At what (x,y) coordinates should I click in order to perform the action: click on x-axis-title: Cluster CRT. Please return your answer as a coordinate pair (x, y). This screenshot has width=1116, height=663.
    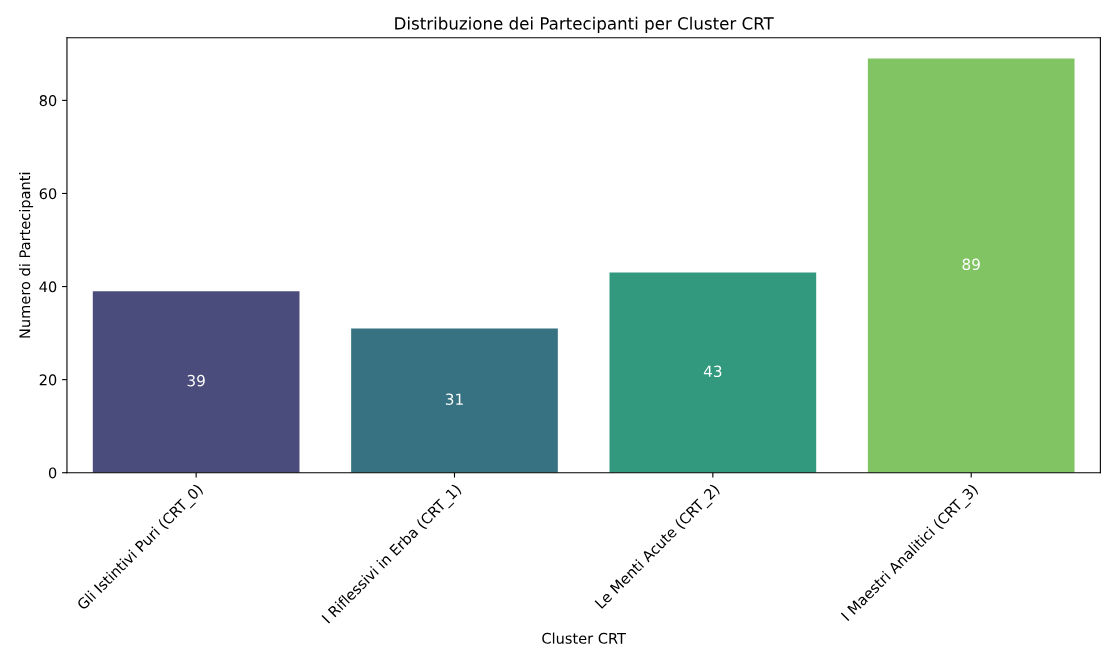
    Looking at the image, I should click on (584, 638).